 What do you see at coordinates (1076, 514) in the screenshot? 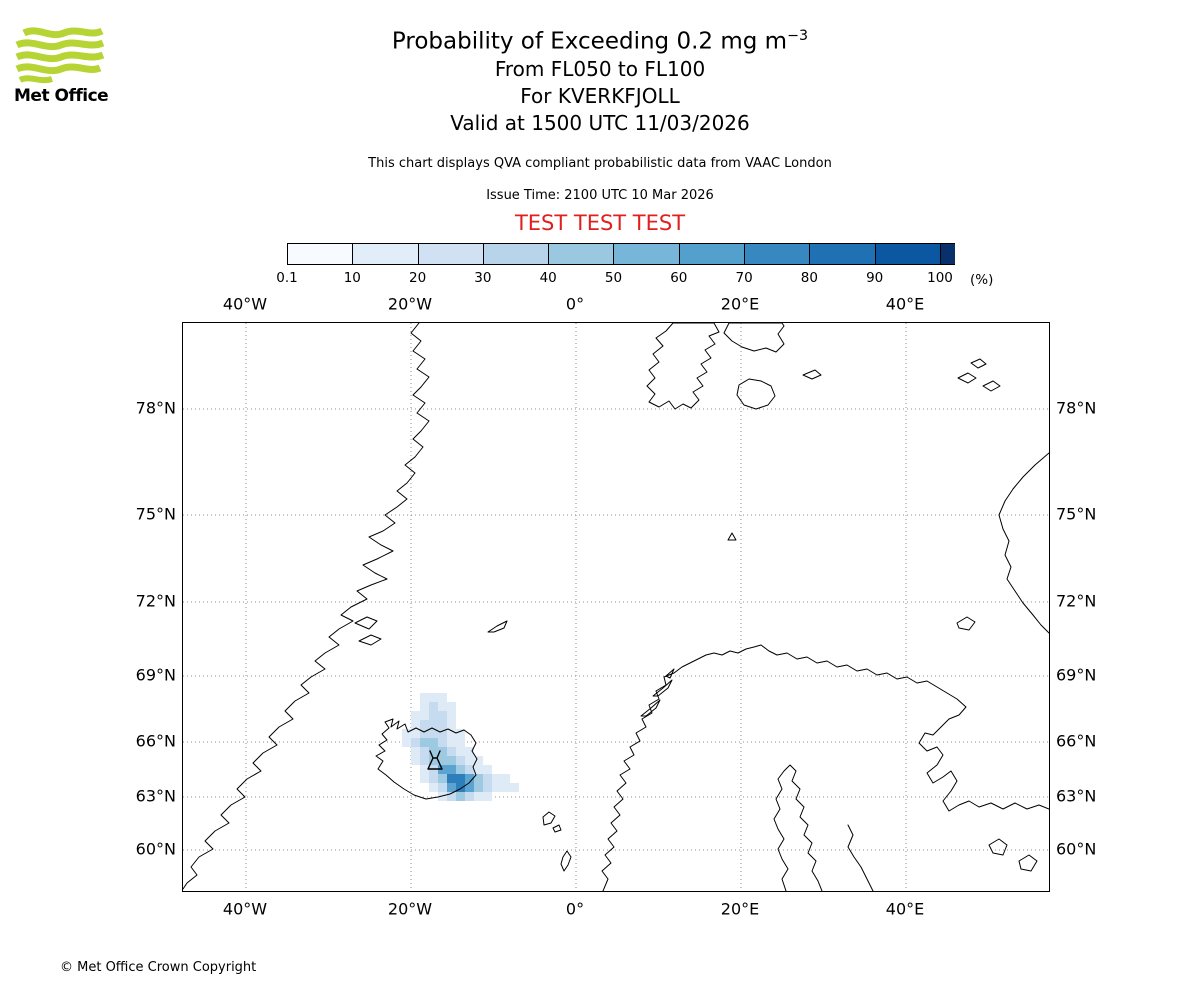
I see `lat-label-right: 75°N` at bounding box center [1076, 514].